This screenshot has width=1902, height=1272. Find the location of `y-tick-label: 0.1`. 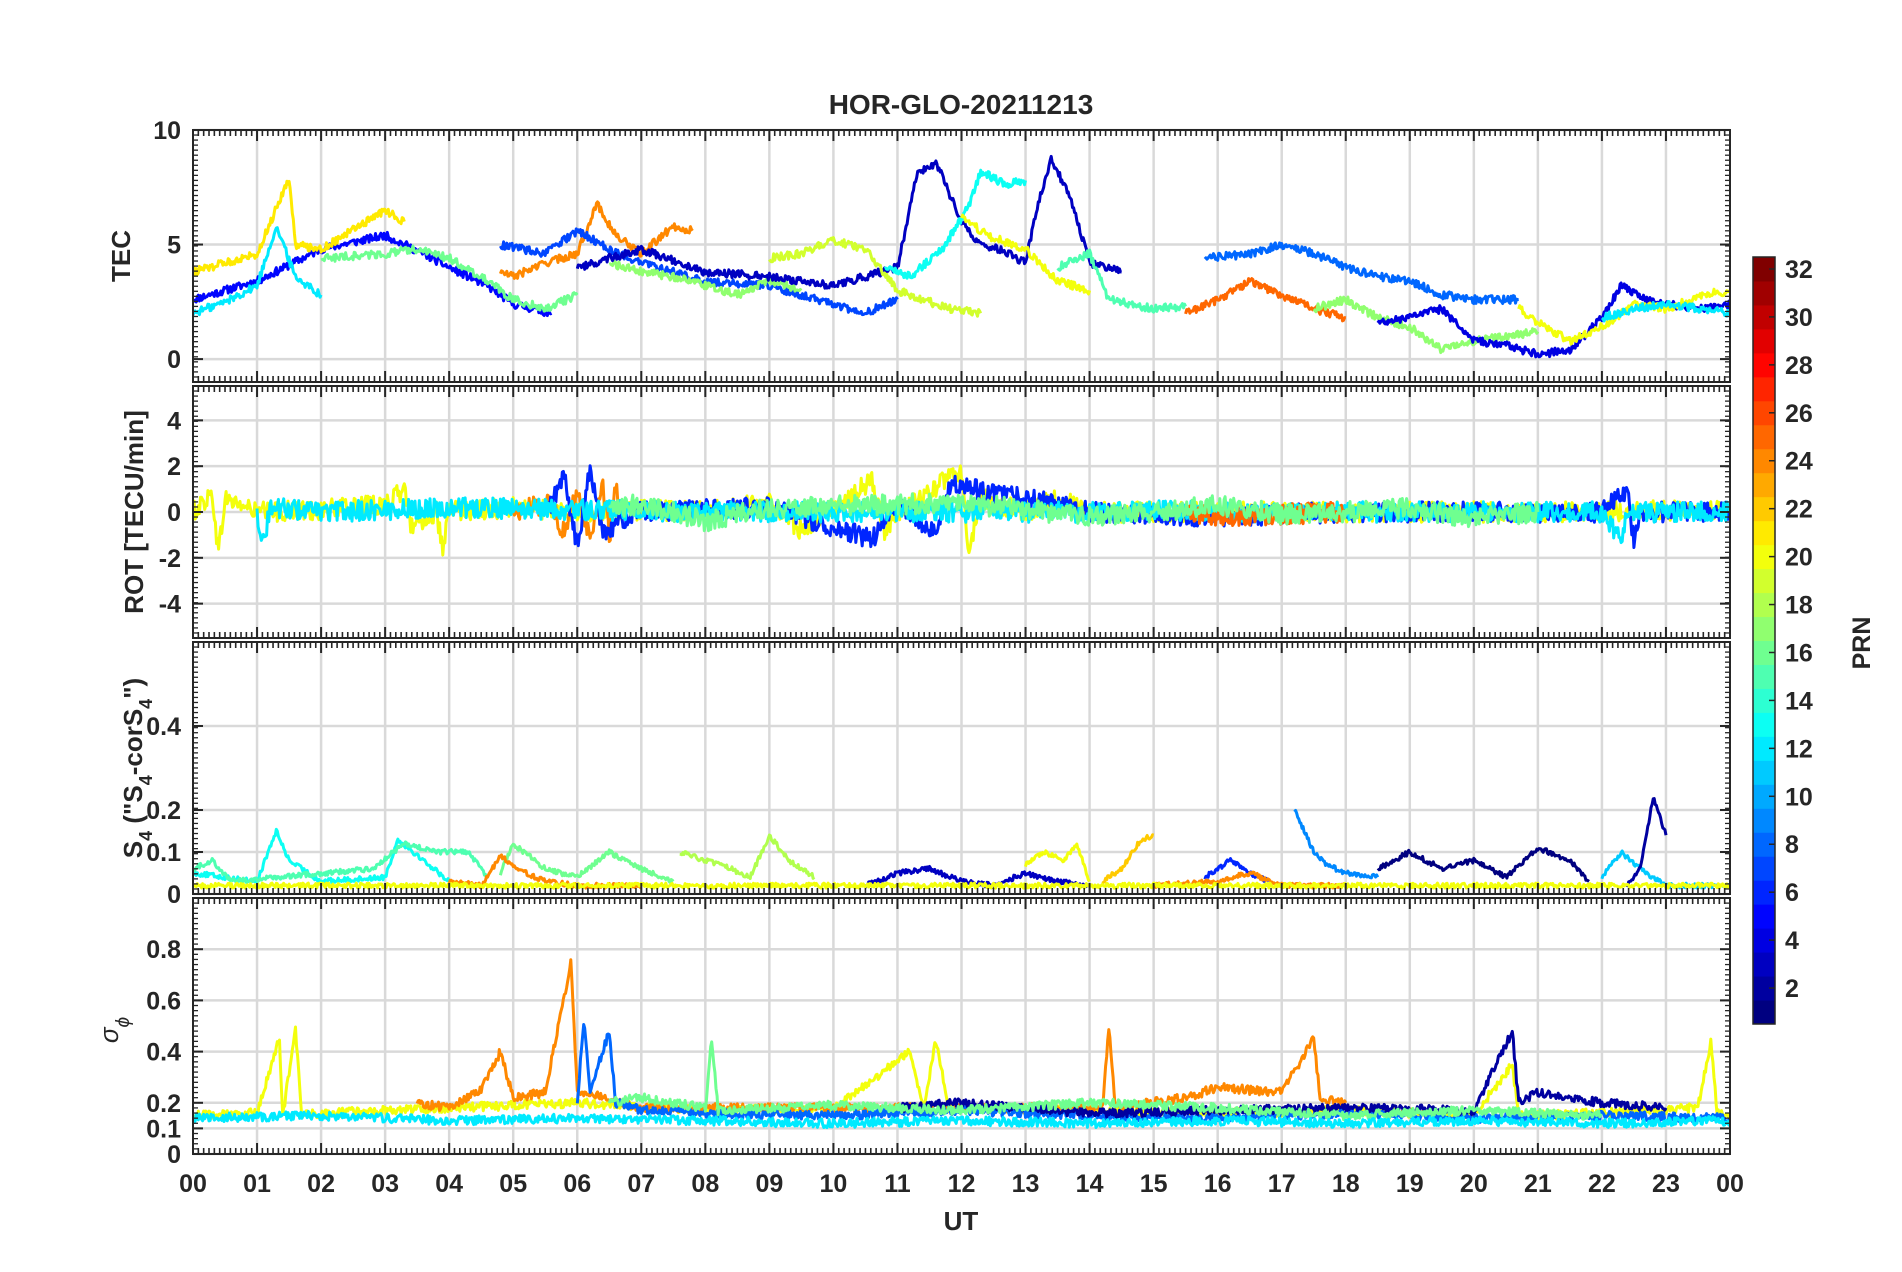

y-tick-label: 0.1 is located at coordinates (163, 1129).